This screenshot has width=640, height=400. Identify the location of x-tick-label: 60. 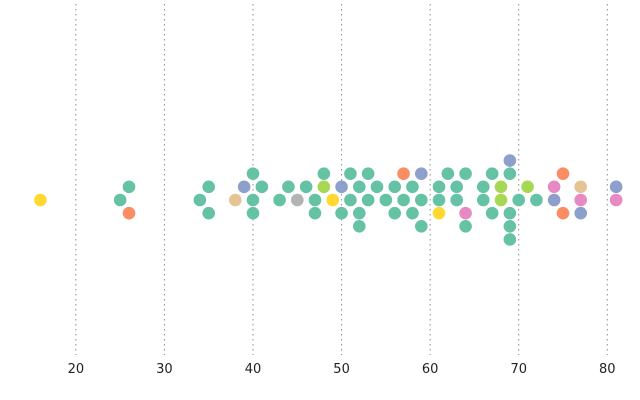
(430, 369).